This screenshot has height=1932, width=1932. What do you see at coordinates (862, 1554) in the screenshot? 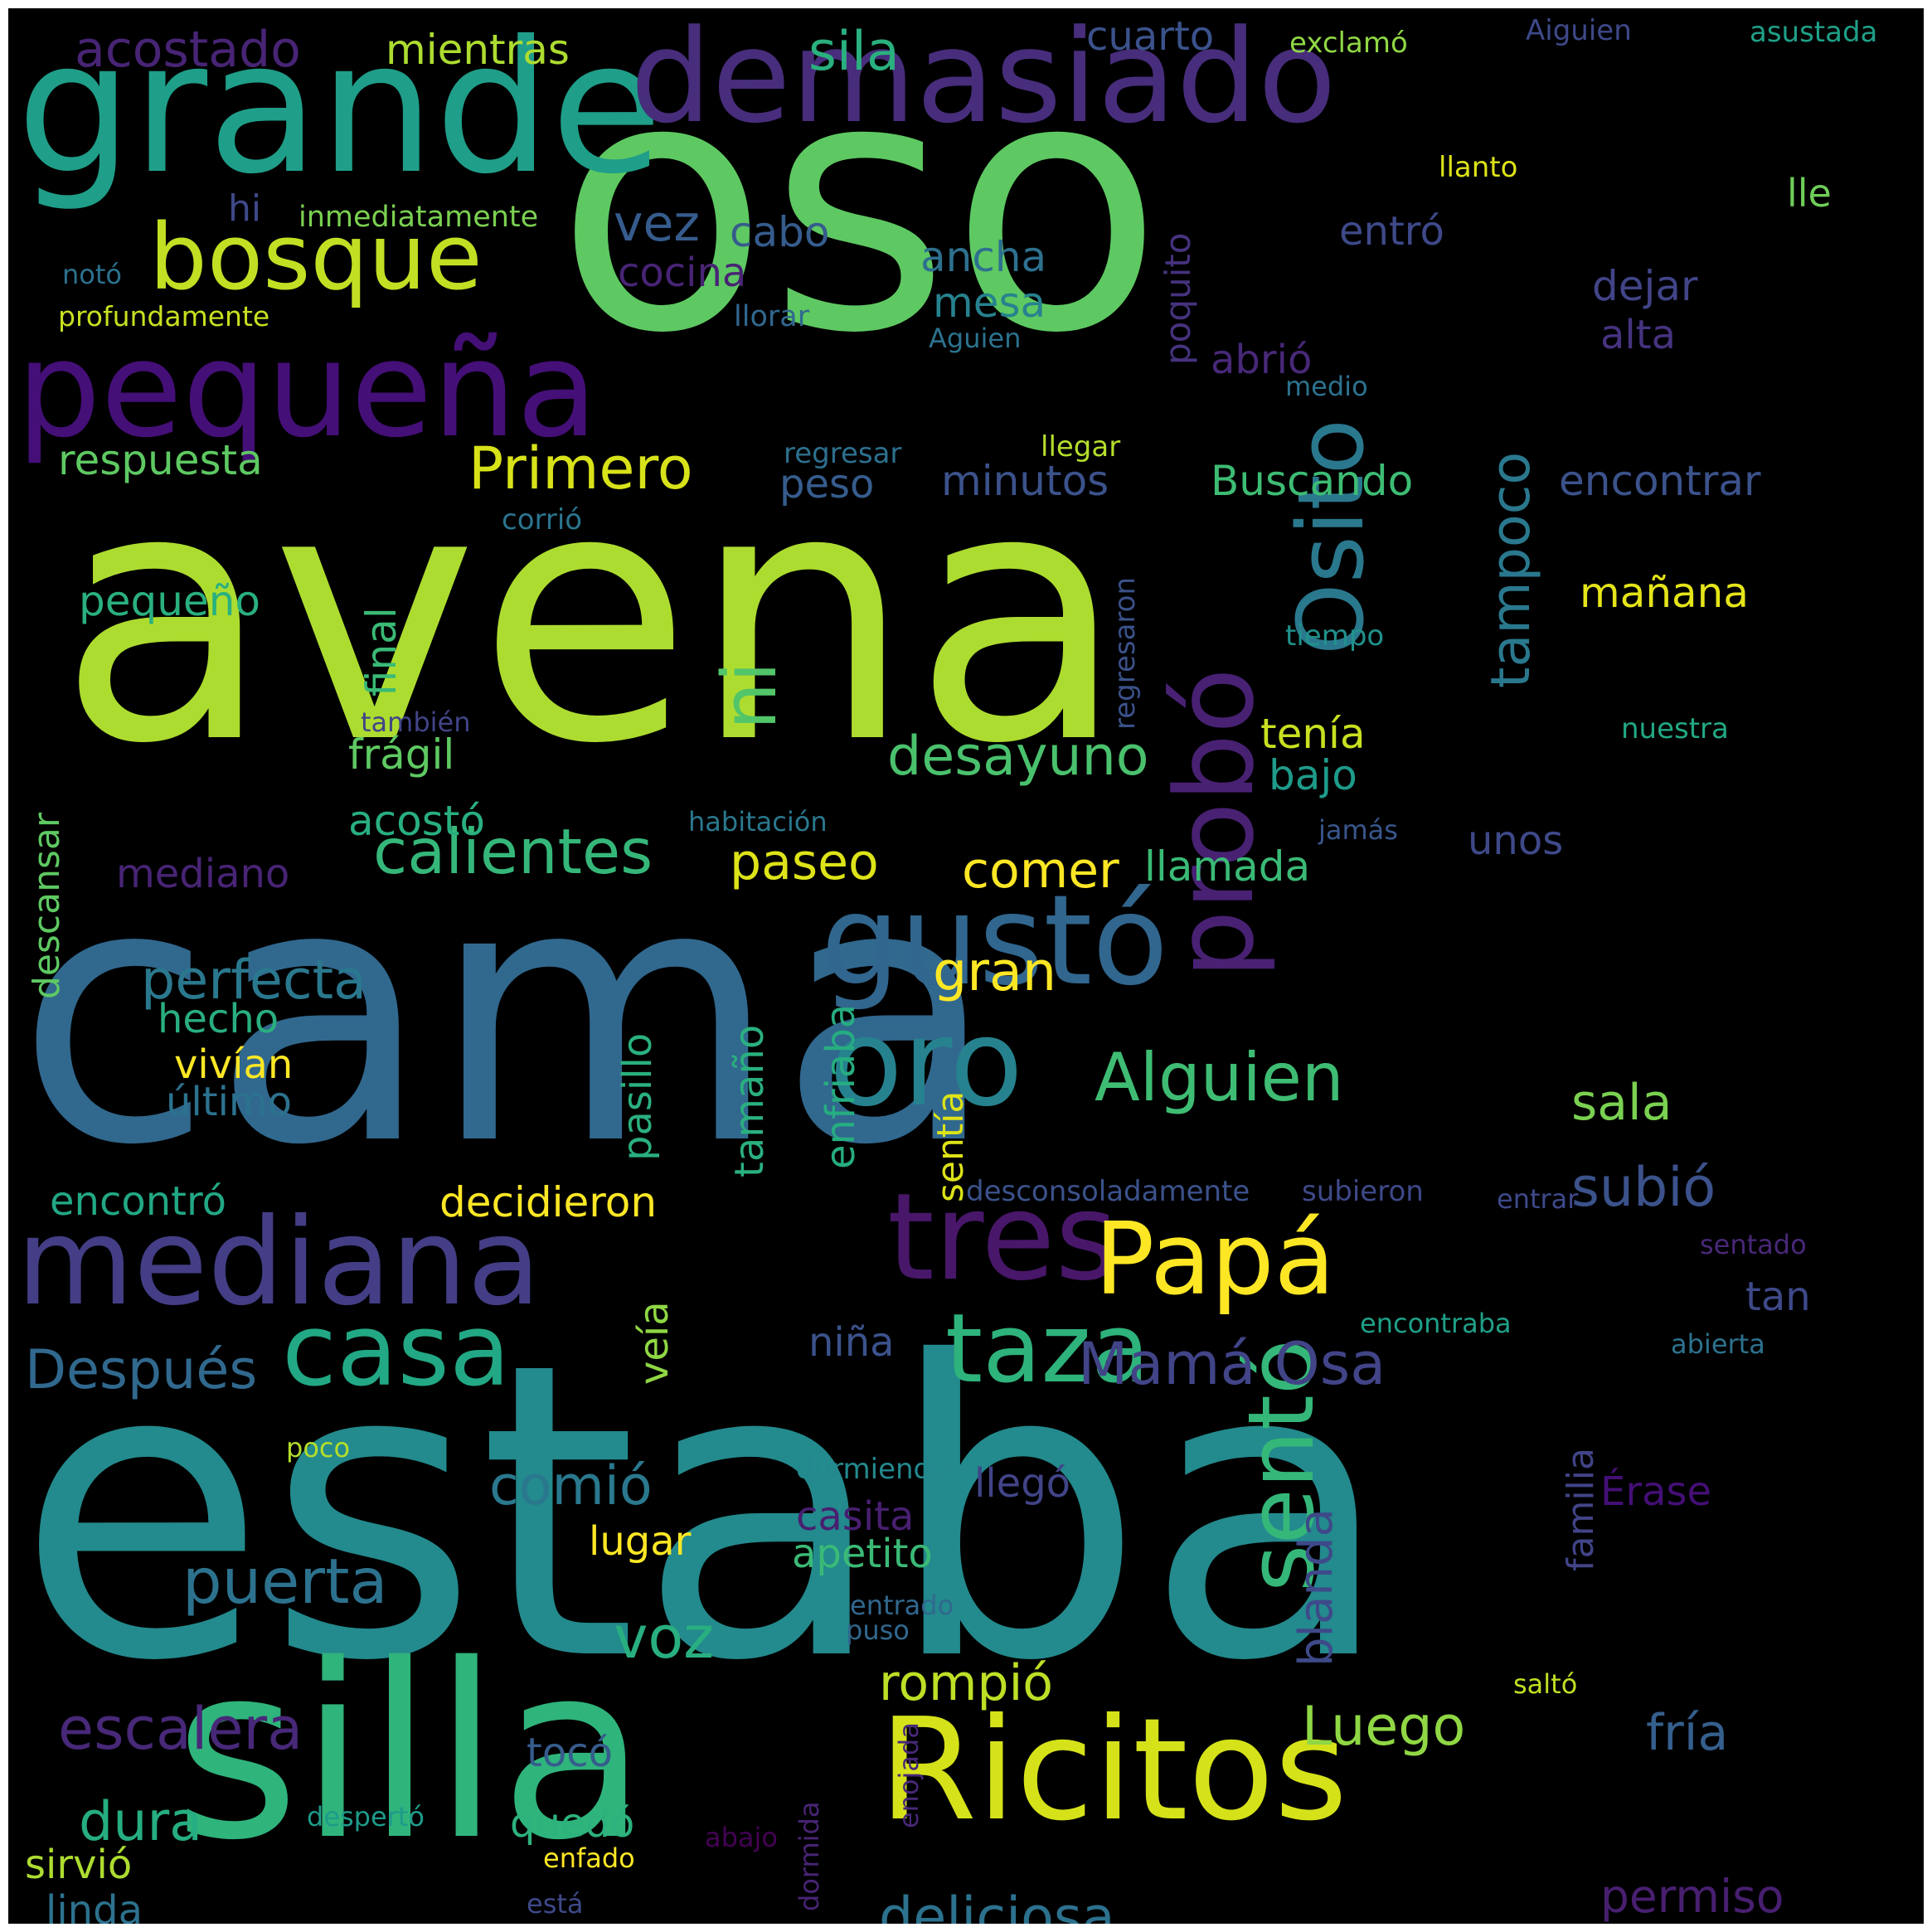
I see `cloud-word: apetito` at bounding box center [862, 1554].